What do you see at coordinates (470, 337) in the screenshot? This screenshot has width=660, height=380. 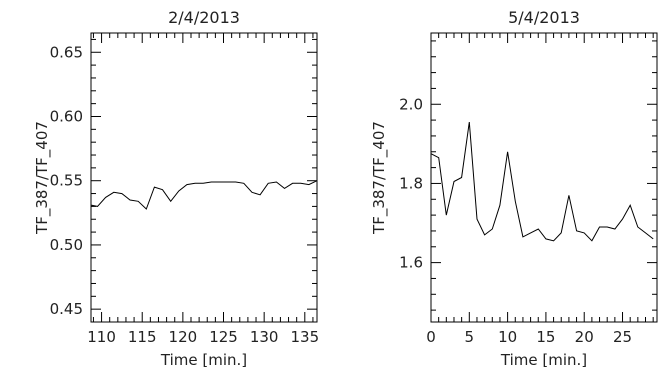 I see `x-tick-label: 5` at bounding box center [470, 337].